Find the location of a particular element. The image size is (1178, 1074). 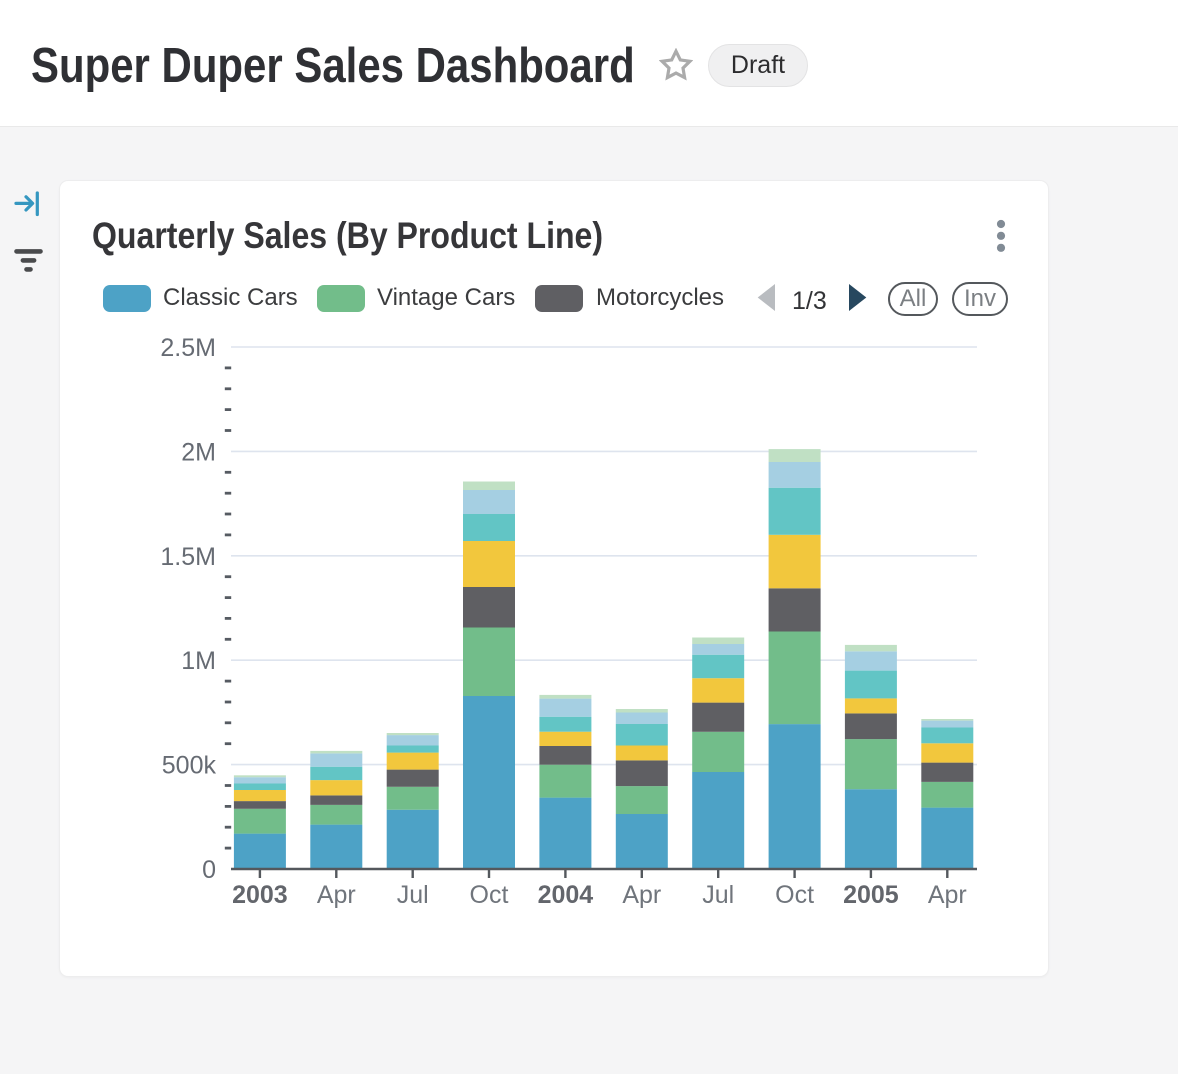

svg-text: 2M is located at coordinates (198, 452).